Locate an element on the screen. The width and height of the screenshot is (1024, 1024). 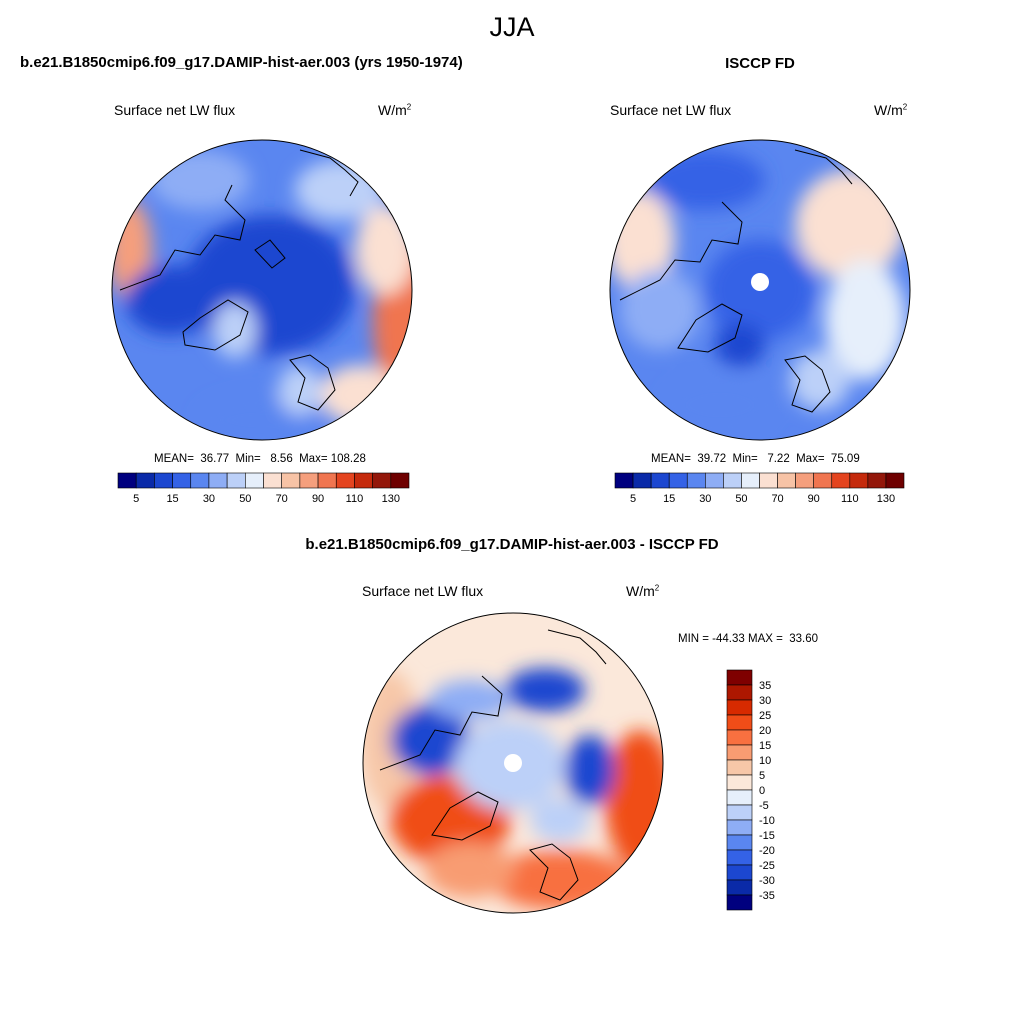
model-colorbar-tick-label: 15 is located at coordinates (172, 499).